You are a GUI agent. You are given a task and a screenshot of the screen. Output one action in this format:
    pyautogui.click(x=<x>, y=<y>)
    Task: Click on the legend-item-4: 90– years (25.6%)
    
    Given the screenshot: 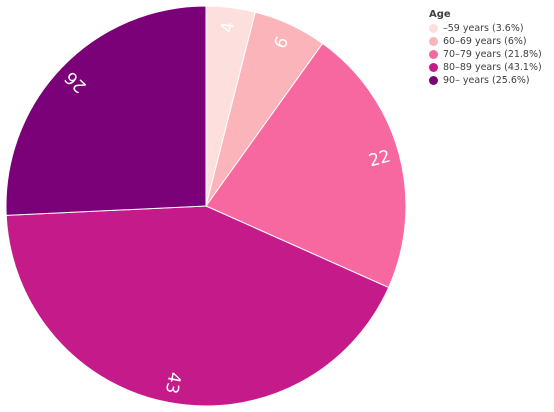 What is the action you would take?
    pyautogui.click(x=485, y=80)
    